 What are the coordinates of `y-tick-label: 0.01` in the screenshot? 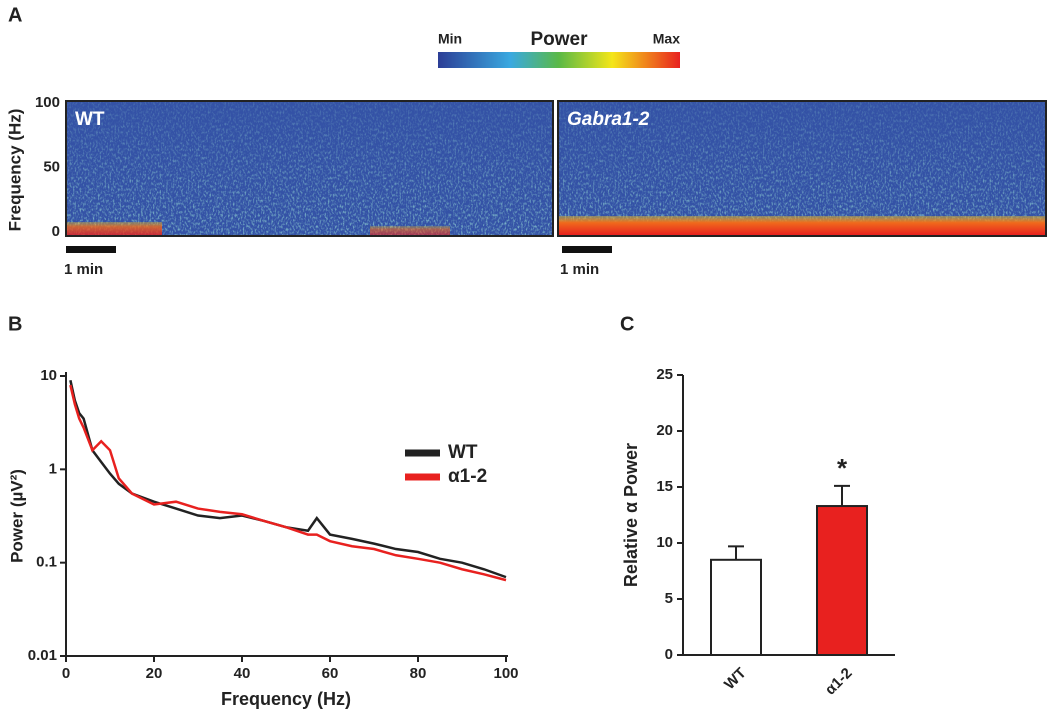 It's located at (42, 655).